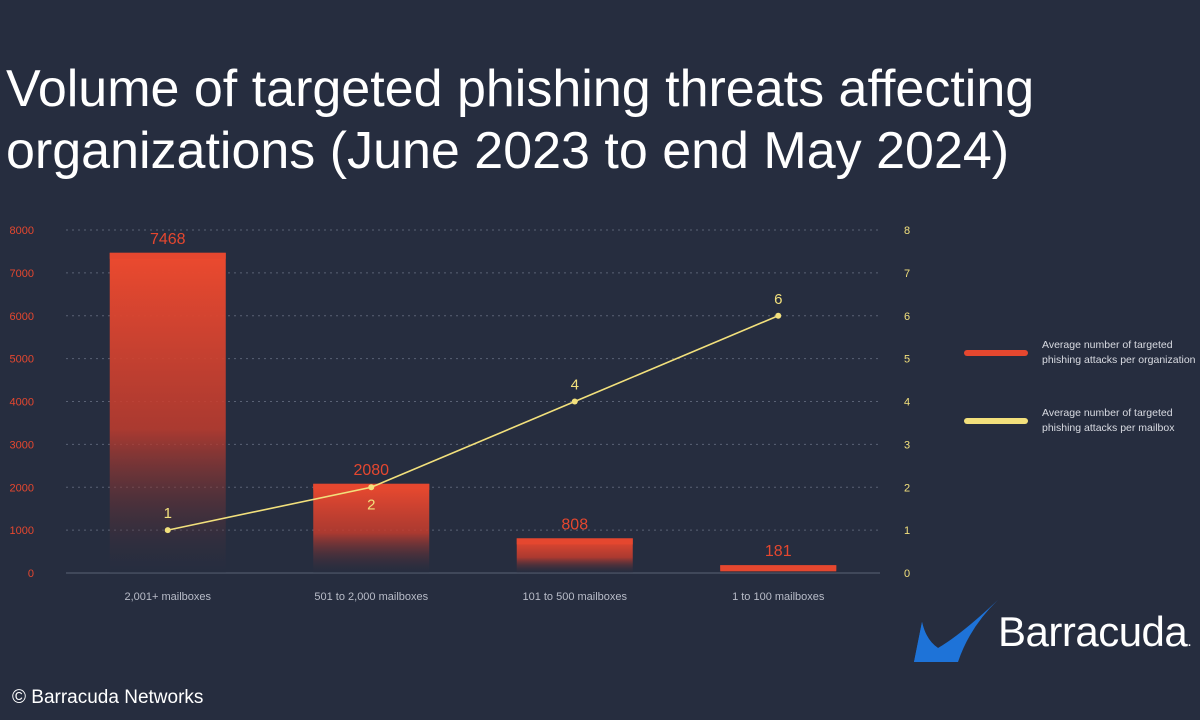 The height and width of the screenshot is (720, 1200). Describe the element at coordinates (956, 630) in the screenshot. I see `barracuda-fin-icon` at that location.